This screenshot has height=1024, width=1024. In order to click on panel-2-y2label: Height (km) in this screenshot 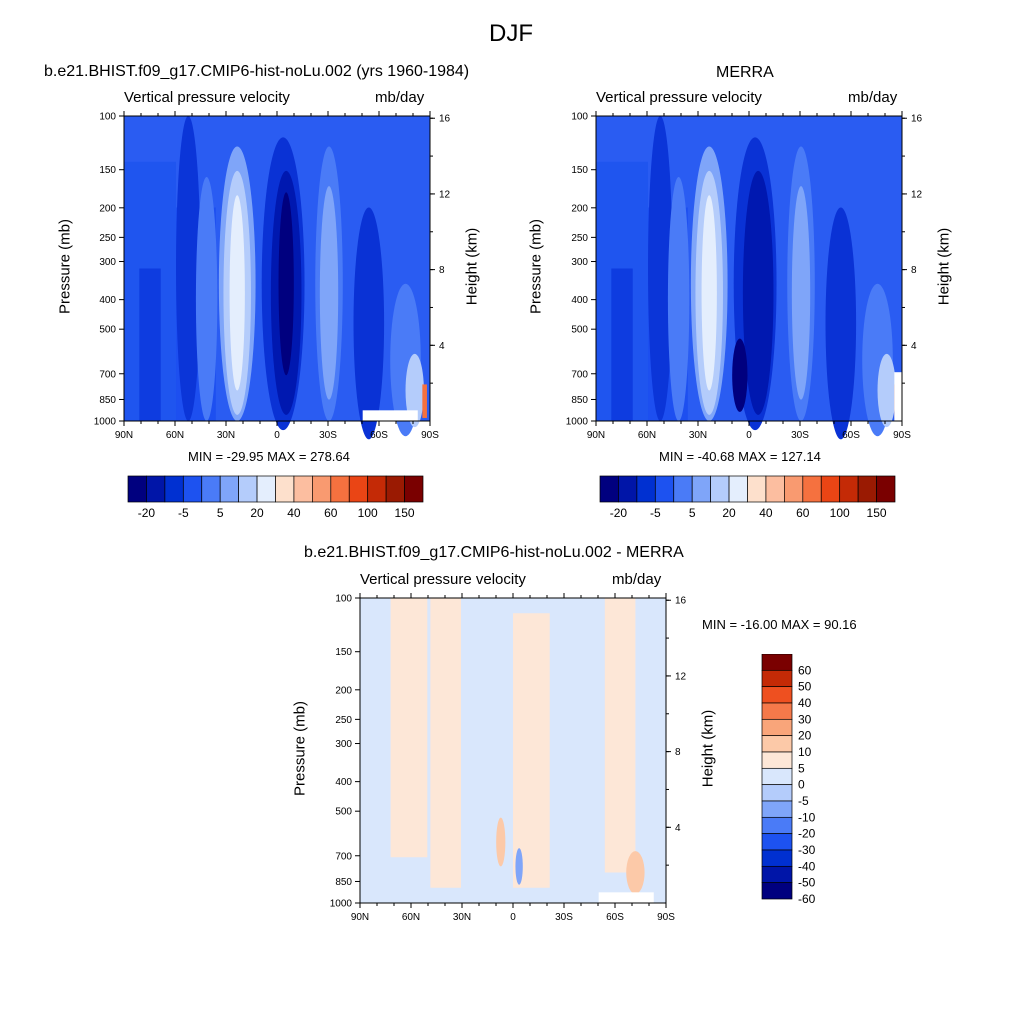, I will do `click(944, 266)`.